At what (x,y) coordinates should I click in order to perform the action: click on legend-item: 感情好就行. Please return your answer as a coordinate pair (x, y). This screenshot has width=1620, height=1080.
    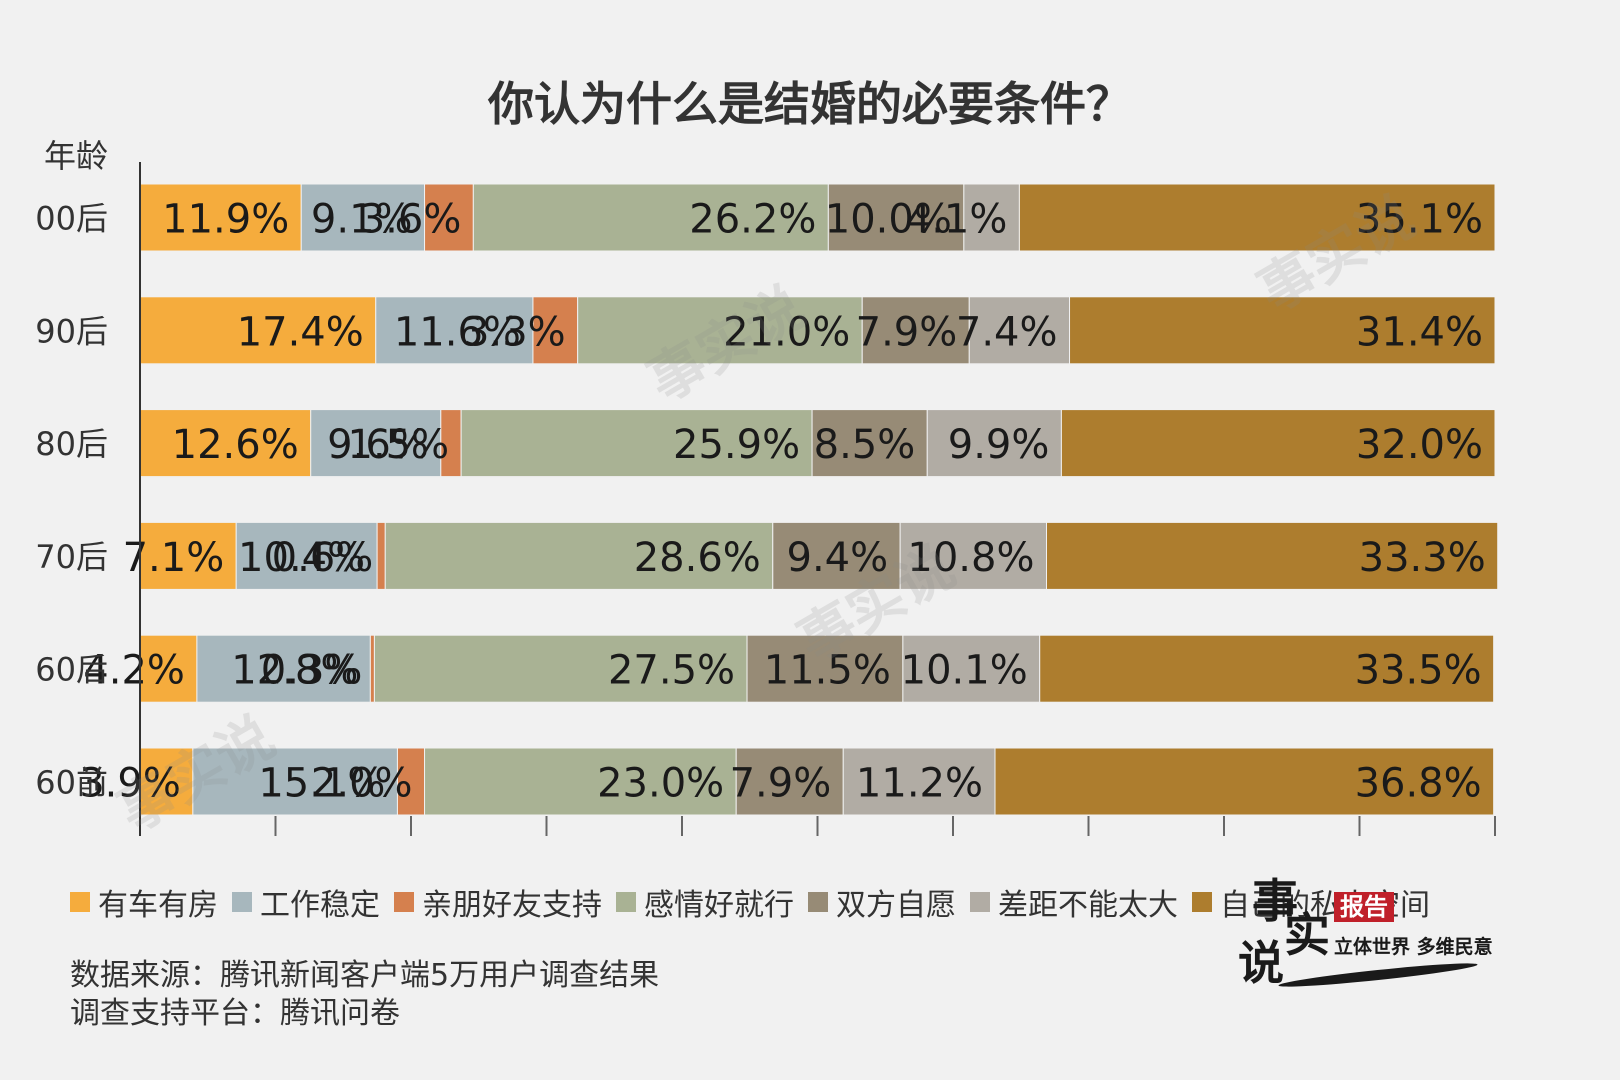
    Looking at the image, I should click on (705, 902).